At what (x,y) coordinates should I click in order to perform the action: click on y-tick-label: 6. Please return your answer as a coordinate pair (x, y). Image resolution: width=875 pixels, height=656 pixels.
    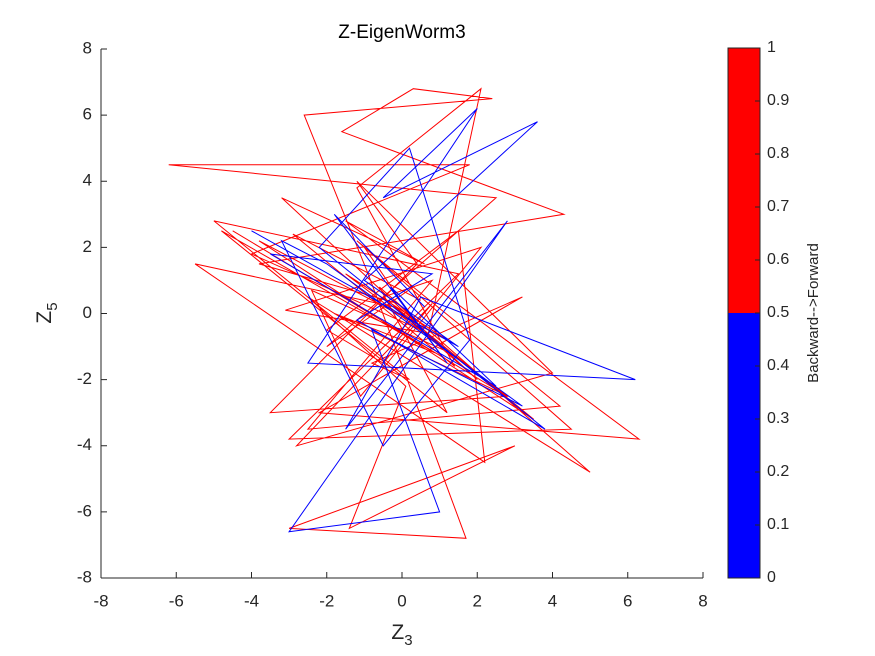
    Looking at the image, I should click on (87, 114).